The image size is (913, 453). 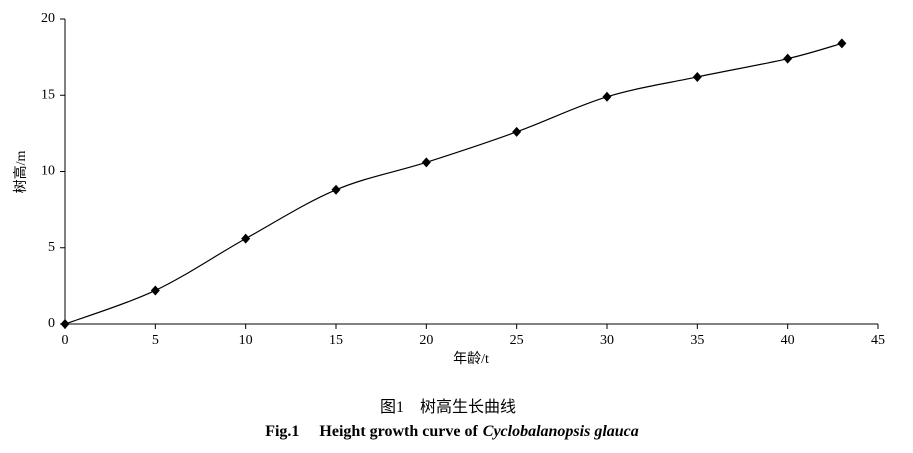 I want to click on caption-en-text: Height growth curve of, so click(x=398, y=431).